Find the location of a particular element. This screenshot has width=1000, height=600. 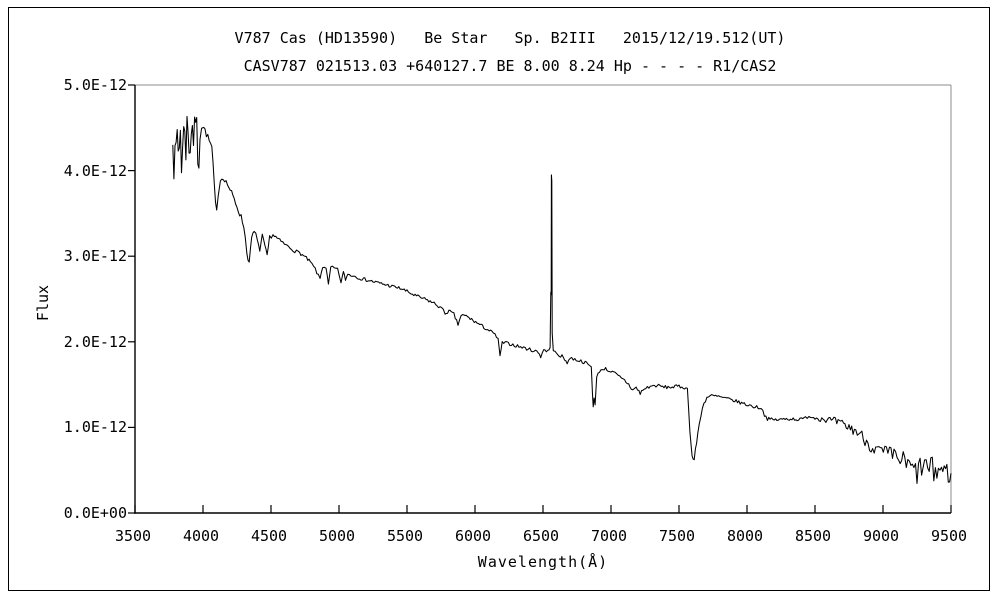

y-tick-label: 2.0E-12 is located at coordinates (95, 341).